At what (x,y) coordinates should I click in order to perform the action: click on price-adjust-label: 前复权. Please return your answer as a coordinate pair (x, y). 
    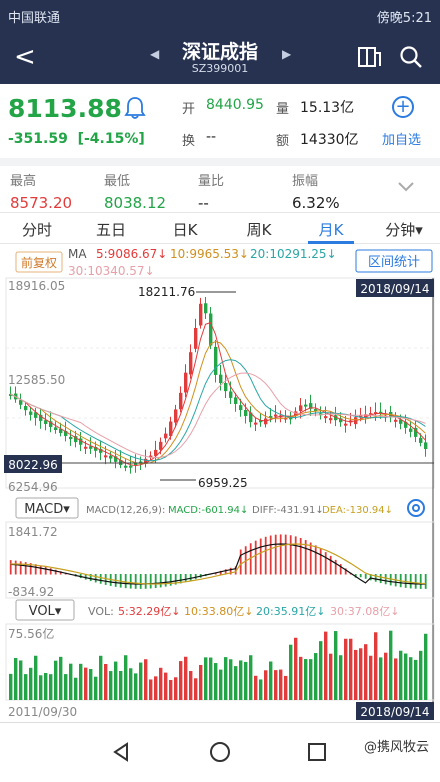
    Looking at the image, I should click on (39, 262).